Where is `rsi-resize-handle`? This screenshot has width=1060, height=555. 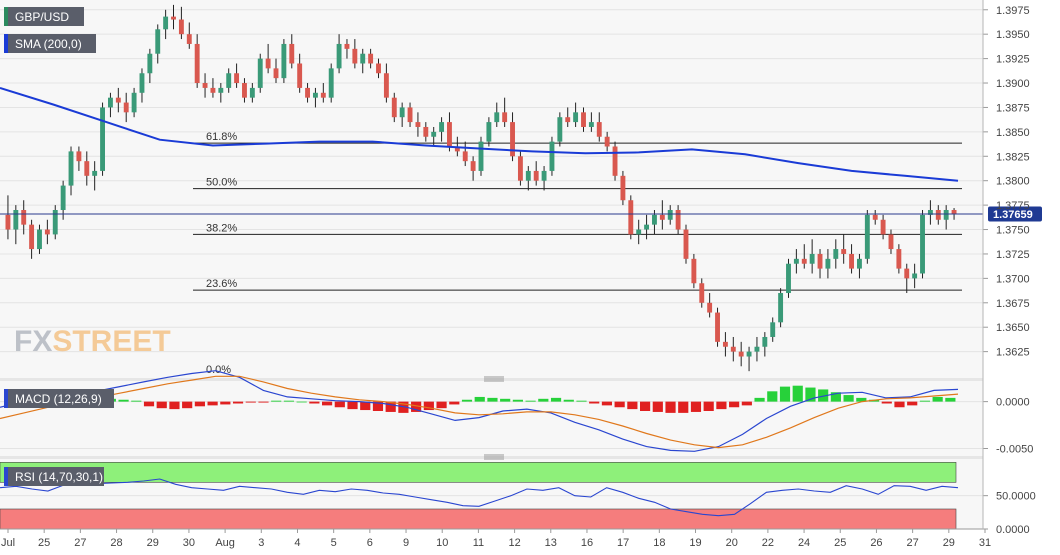
rsi-resize-handle is located at coordinates (494, 457).